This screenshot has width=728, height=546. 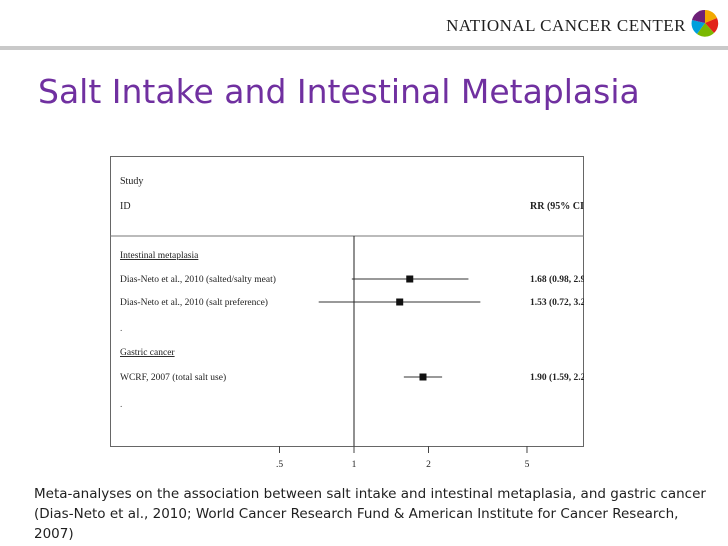 I want to click on rr-value-label: 1.53 (0.72, 3.24), so click(x=557, y=302).